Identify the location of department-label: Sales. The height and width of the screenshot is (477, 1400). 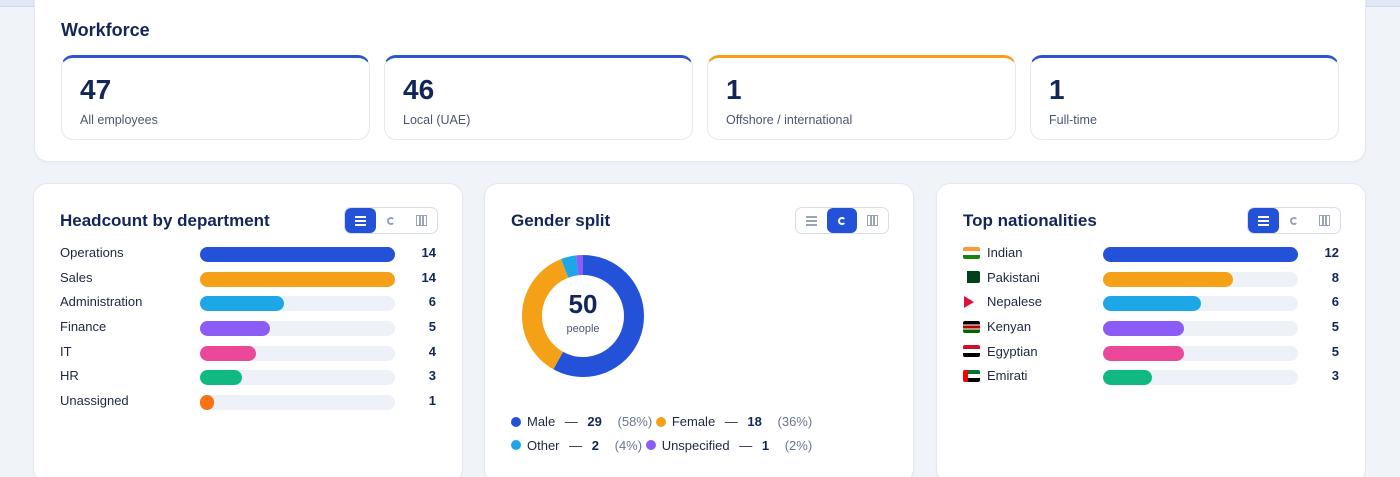
(76, 277).